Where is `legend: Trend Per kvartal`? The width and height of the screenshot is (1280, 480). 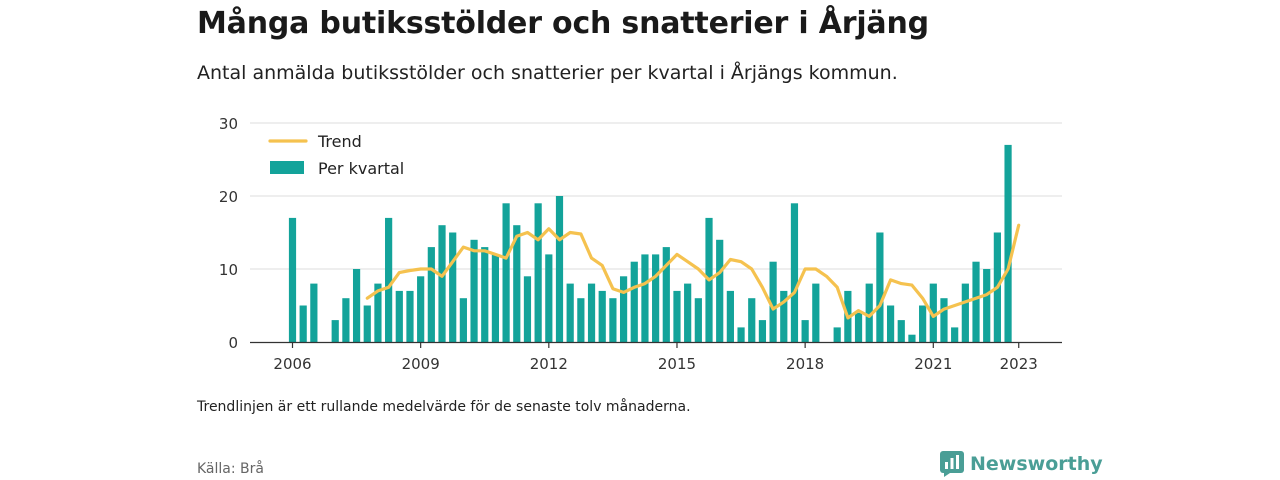
legend: Trend Per kvartal is located at coordinates (336, 155).